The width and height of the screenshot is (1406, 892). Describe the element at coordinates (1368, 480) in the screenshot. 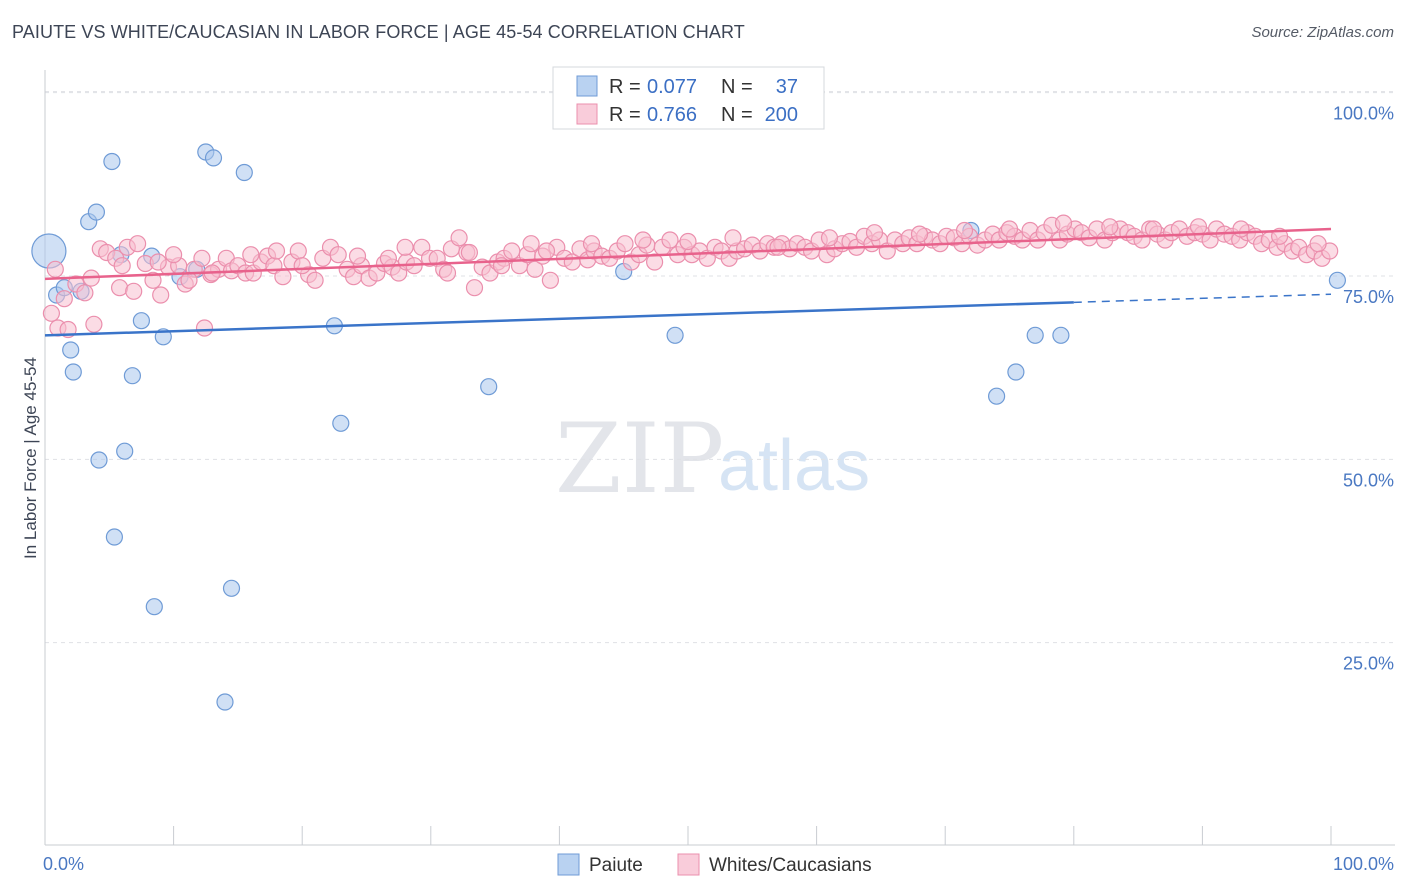

I see `y-tick-label-2: 50.0%` at that location.